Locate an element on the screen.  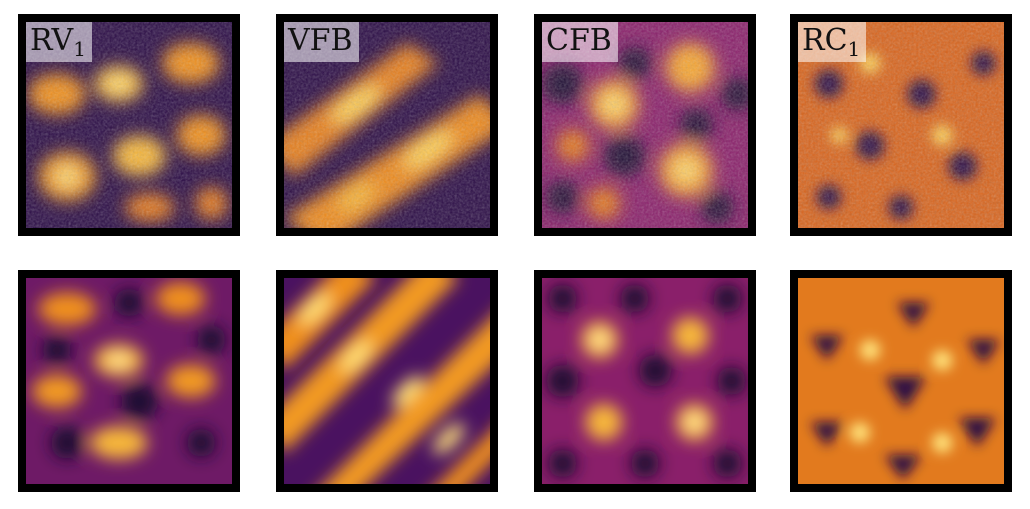
map-panel-rv1-model is located at coordinates (129, 381).